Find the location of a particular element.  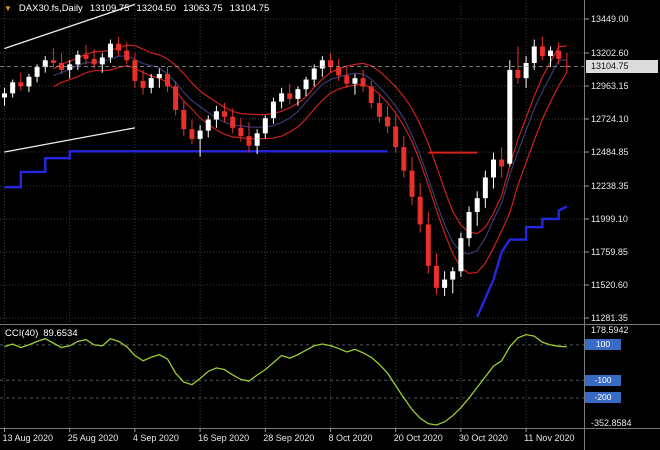

symbol-marker-icon: ▼ is located at coordinates (8, 8).